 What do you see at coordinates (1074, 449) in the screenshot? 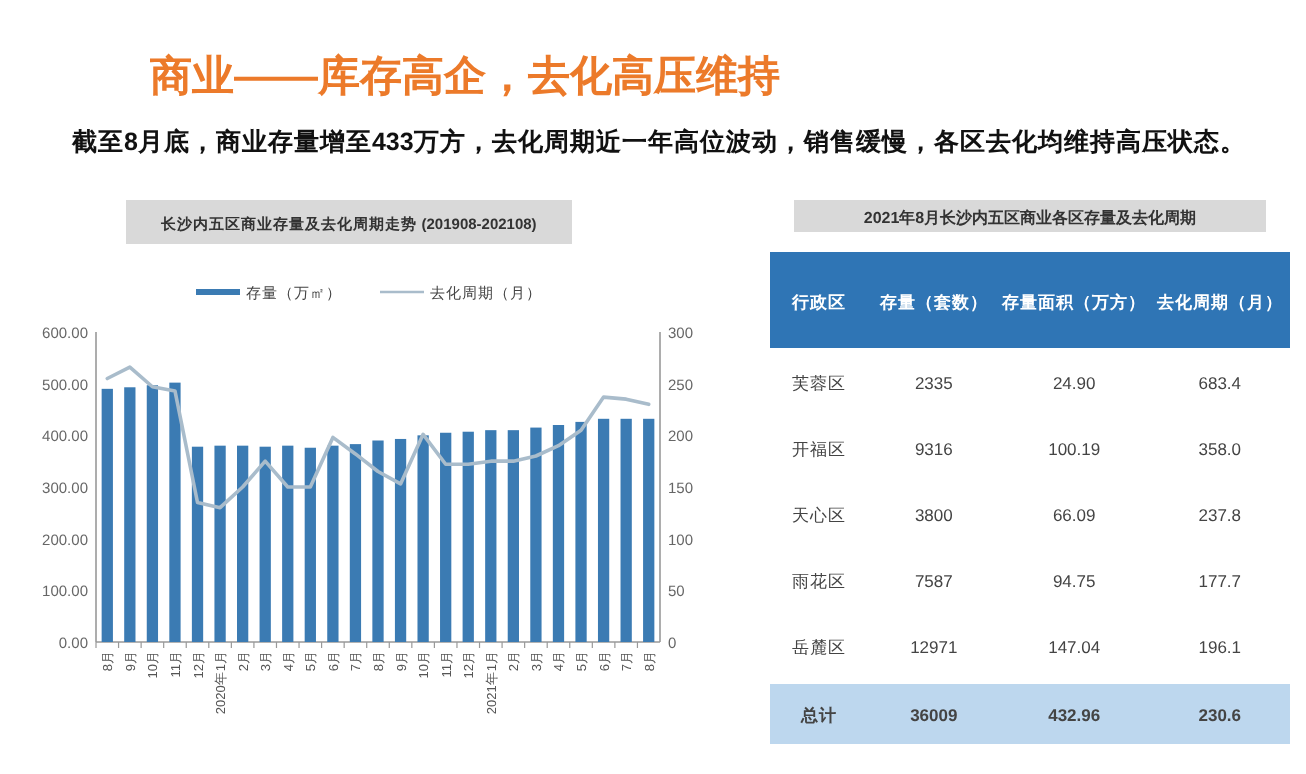
I see `text: 100.19` at bounding box center [1074, 449].